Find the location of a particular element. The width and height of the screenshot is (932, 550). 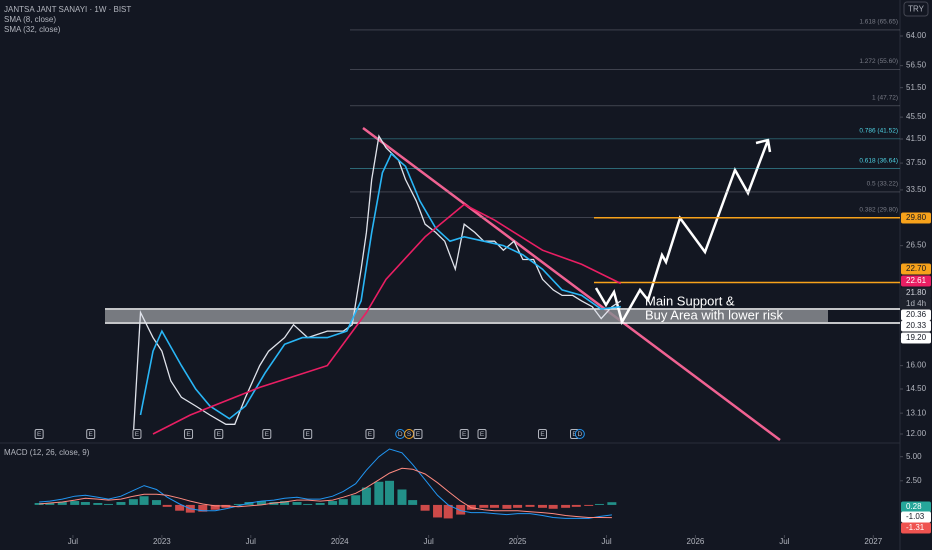

y-tick-label: 41.50 is located at coordinates (916, 138).